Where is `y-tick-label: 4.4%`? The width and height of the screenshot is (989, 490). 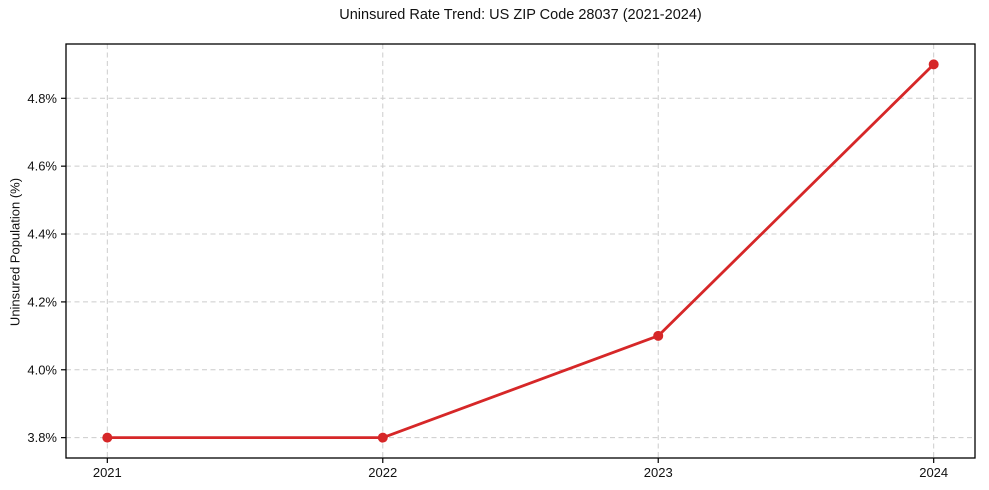 y-tick-label: 4.4% is located at coordinates (42, 234).